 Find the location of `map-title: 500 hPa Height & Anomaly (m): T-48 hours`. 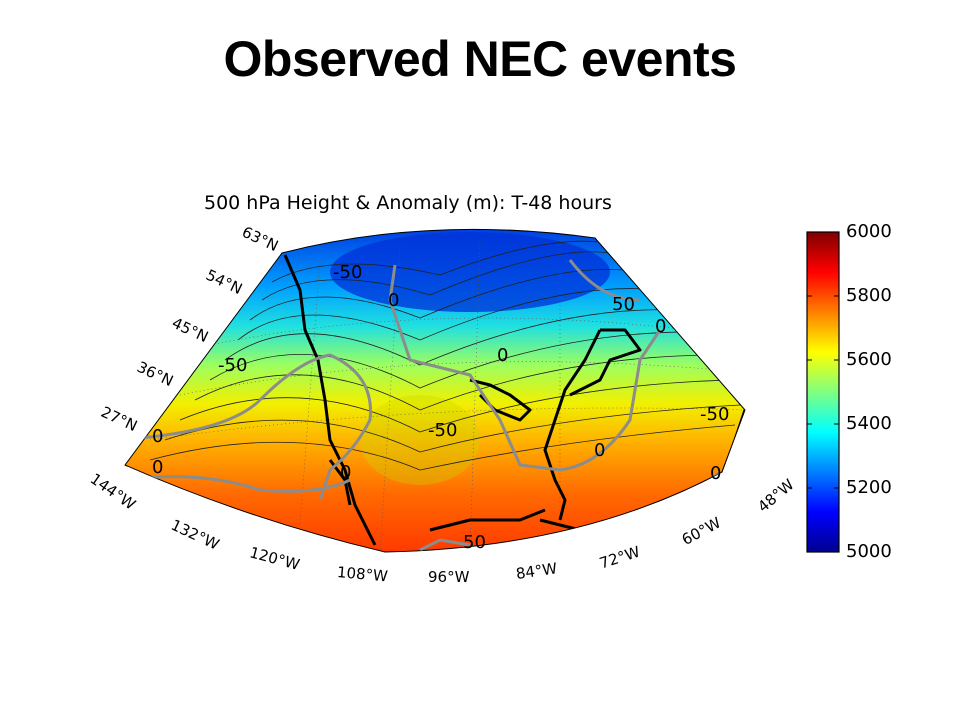

map-title: 500 hPa Height & Anomaly (m): T-48 hours is located at coordinates (408, 203).